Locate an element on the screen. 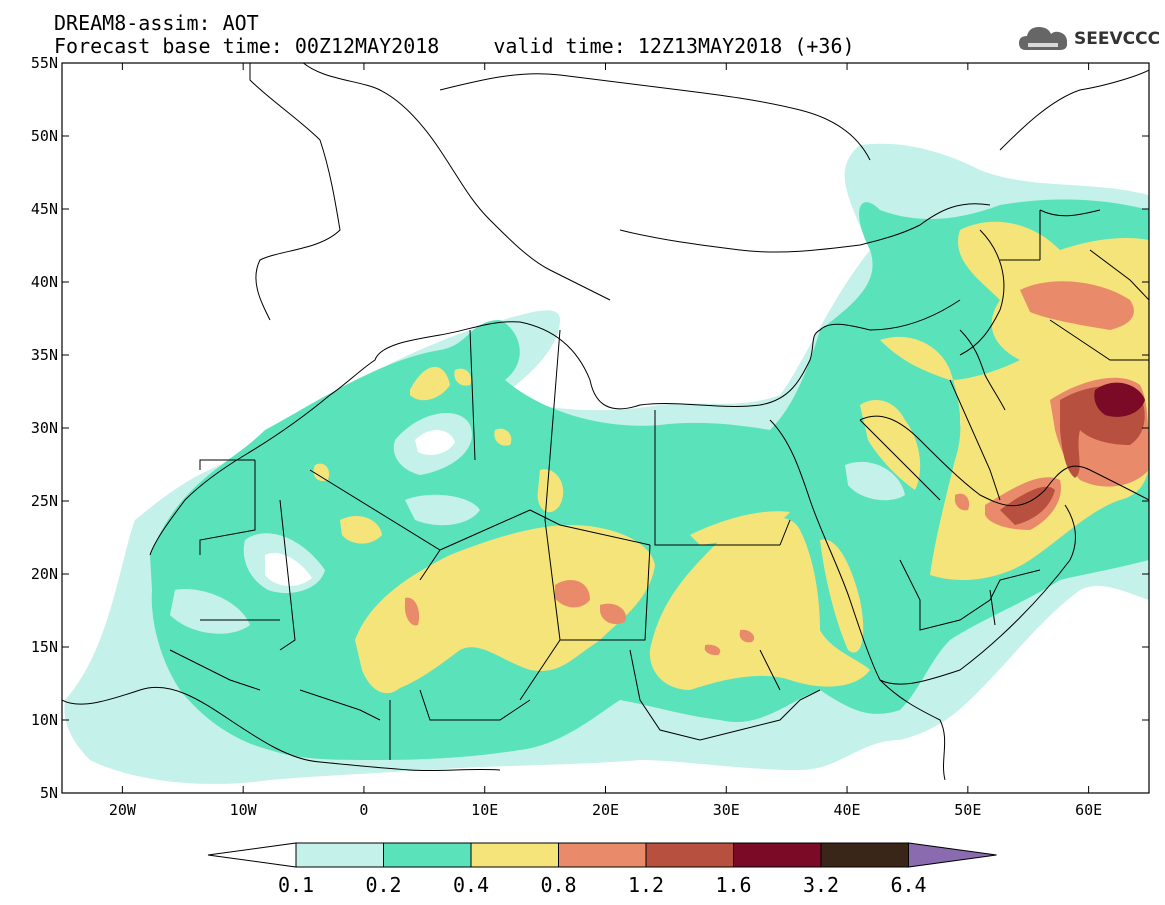  colorbar-level-label: 3.2 is located at coordinates (821, 885).